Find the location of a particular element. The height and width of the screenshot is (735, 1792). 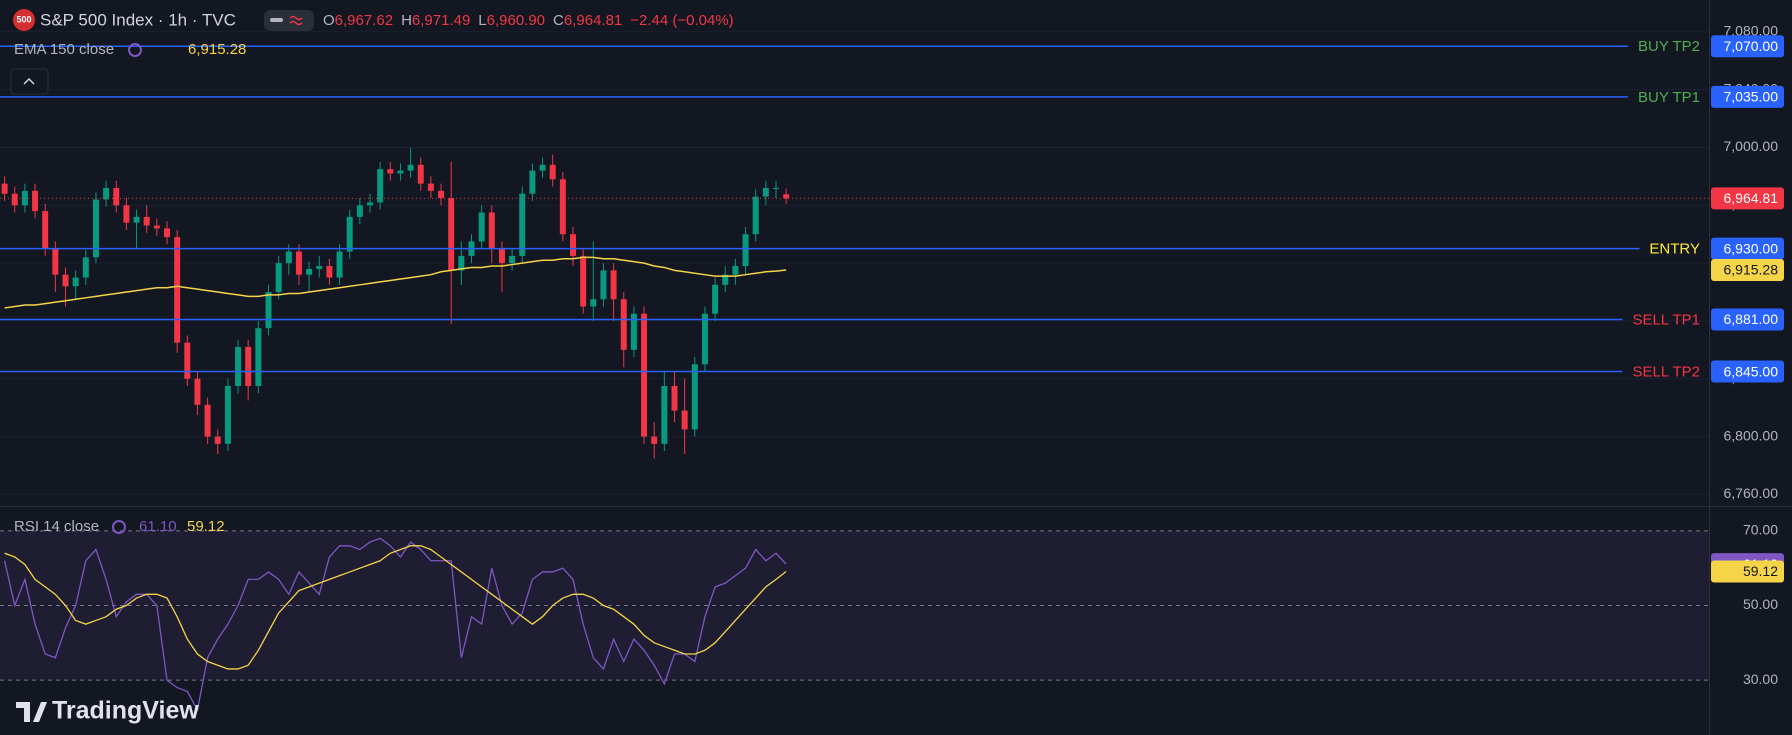

price-badge-label: 6,881.00 is located at coordinates (1751, 319).